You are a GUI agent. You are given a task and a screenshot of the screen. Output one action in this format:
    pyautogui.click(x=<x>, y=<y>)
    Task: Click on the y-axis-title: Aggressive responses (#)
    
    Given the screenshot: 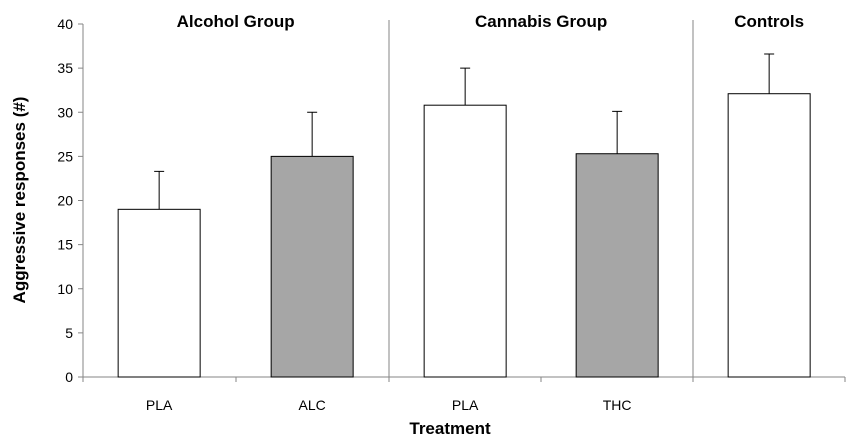 What is the action you would take?
    pyautogui.click(x=19, y=200)
    